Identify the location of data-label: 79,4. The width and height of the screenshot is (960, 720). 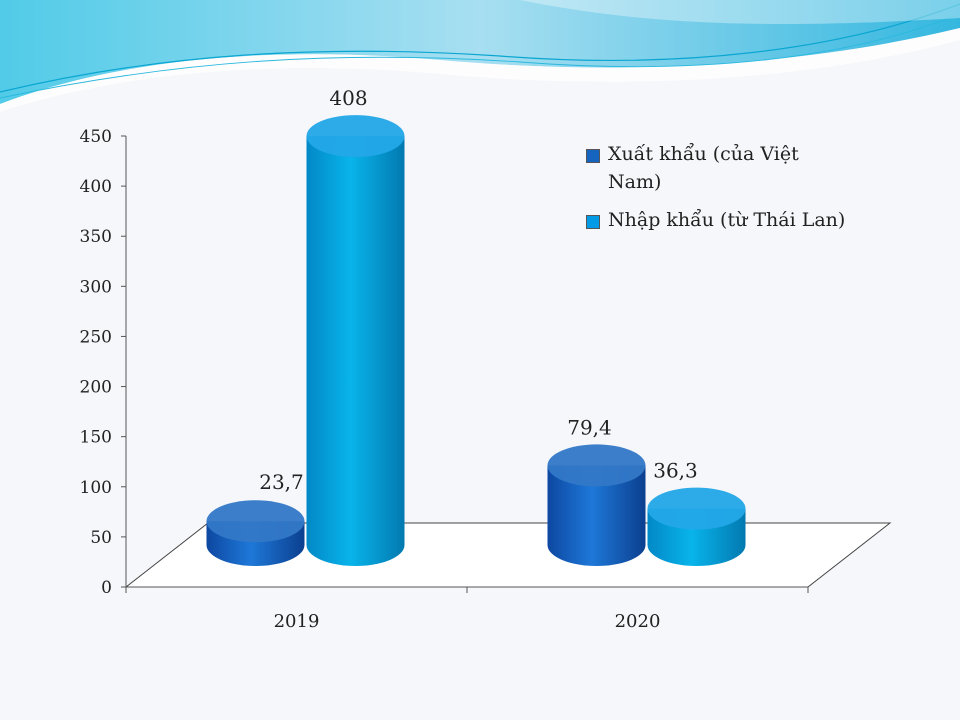
(589, 427).